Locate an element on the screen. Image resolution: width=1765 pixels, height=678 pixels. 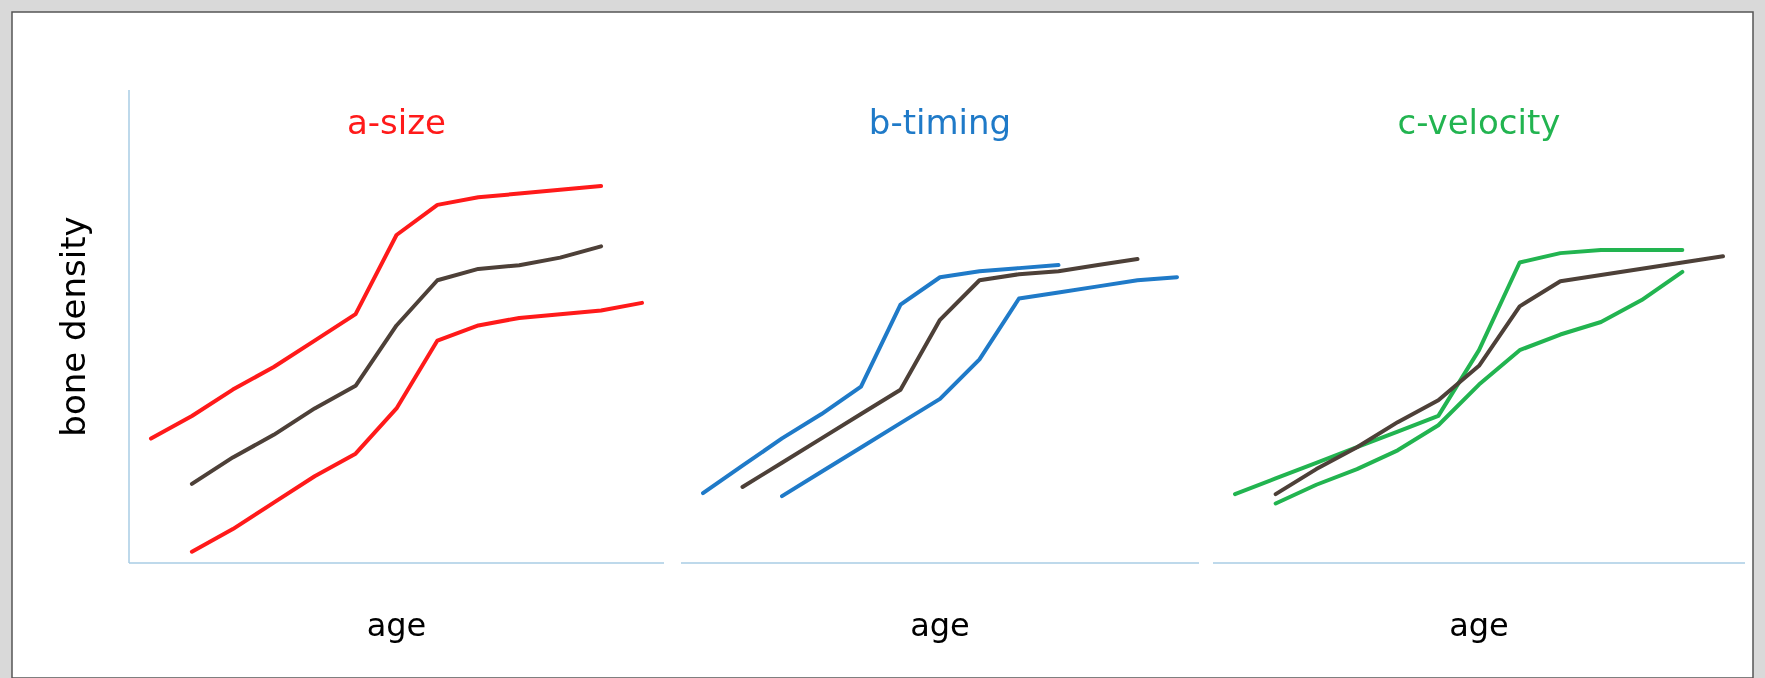
chart-title: c-velocity is located at coordinates (1479, 122).